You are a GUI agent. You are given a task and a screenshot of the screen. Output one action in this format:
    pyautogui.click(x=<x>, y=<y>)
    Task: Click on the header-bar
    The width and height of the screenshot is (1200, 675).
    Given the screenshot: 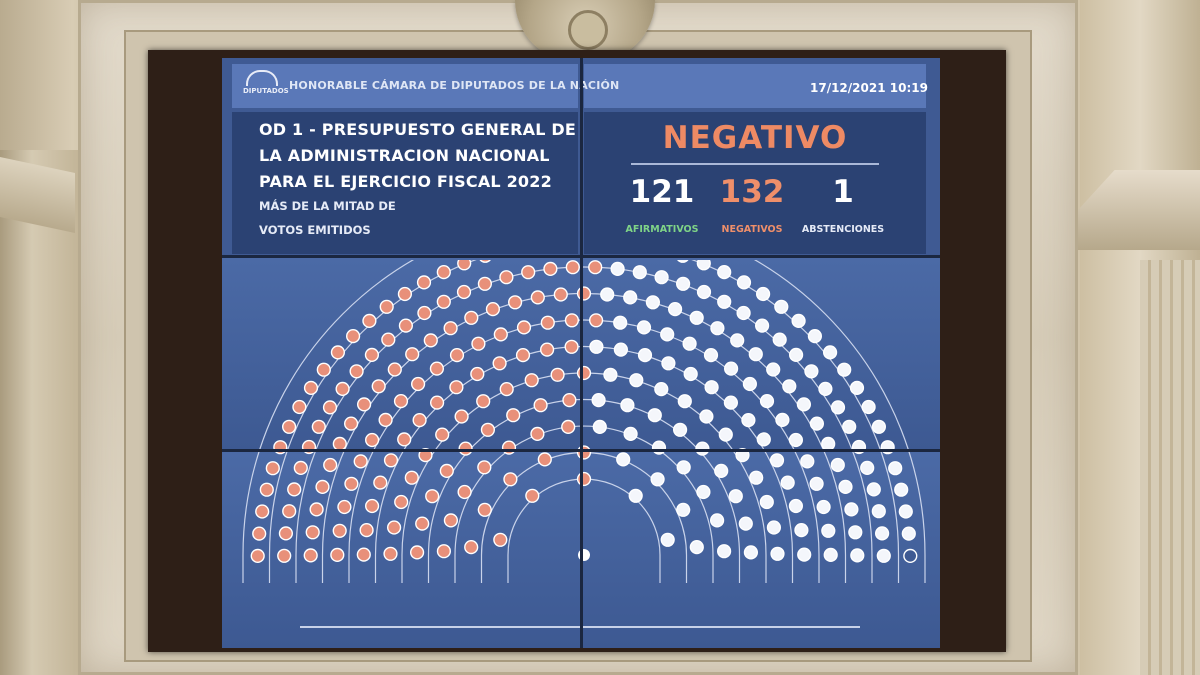 What is the action you would take?
    pyautogui.click(x=405, y=86)
    